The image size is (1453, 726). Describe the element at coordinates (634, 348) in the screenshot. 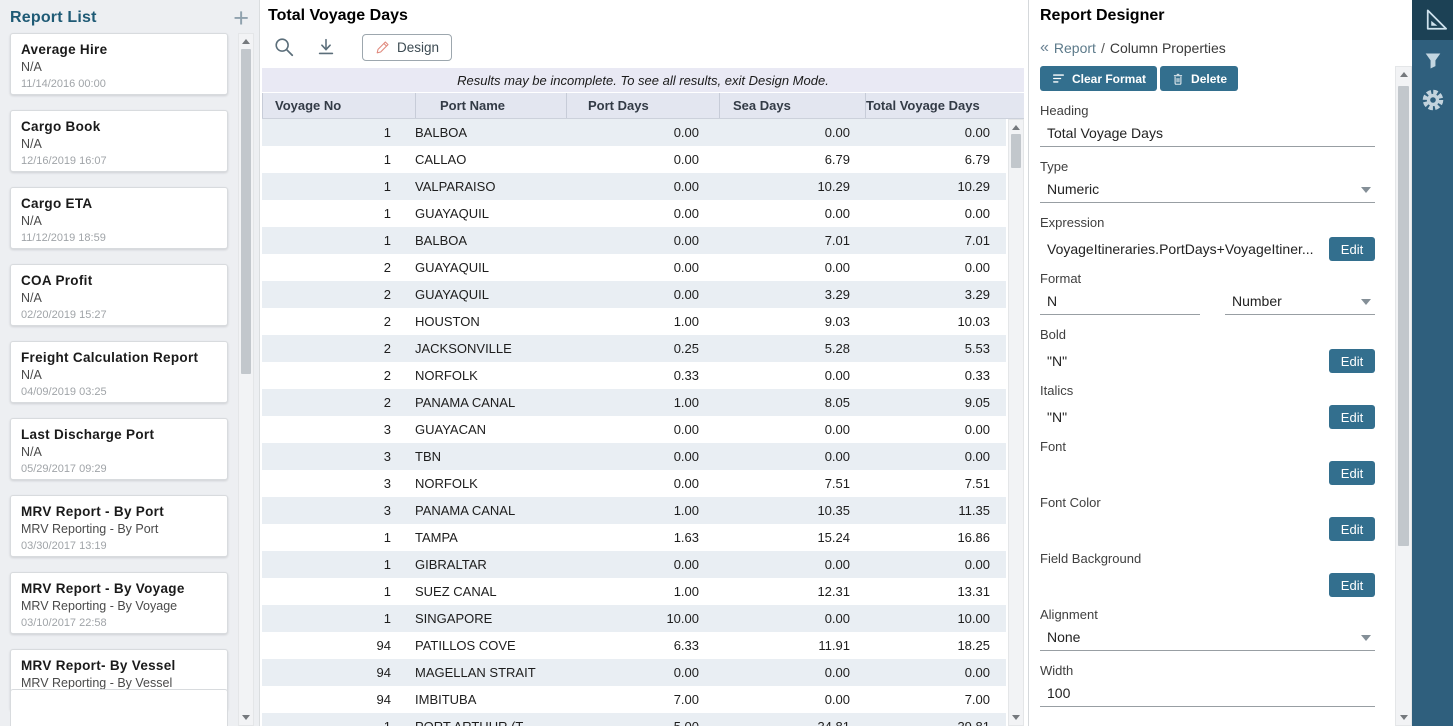

I see `table-row: 2 JACKSONVILLE 0.25 5.28 5.53` at that location.